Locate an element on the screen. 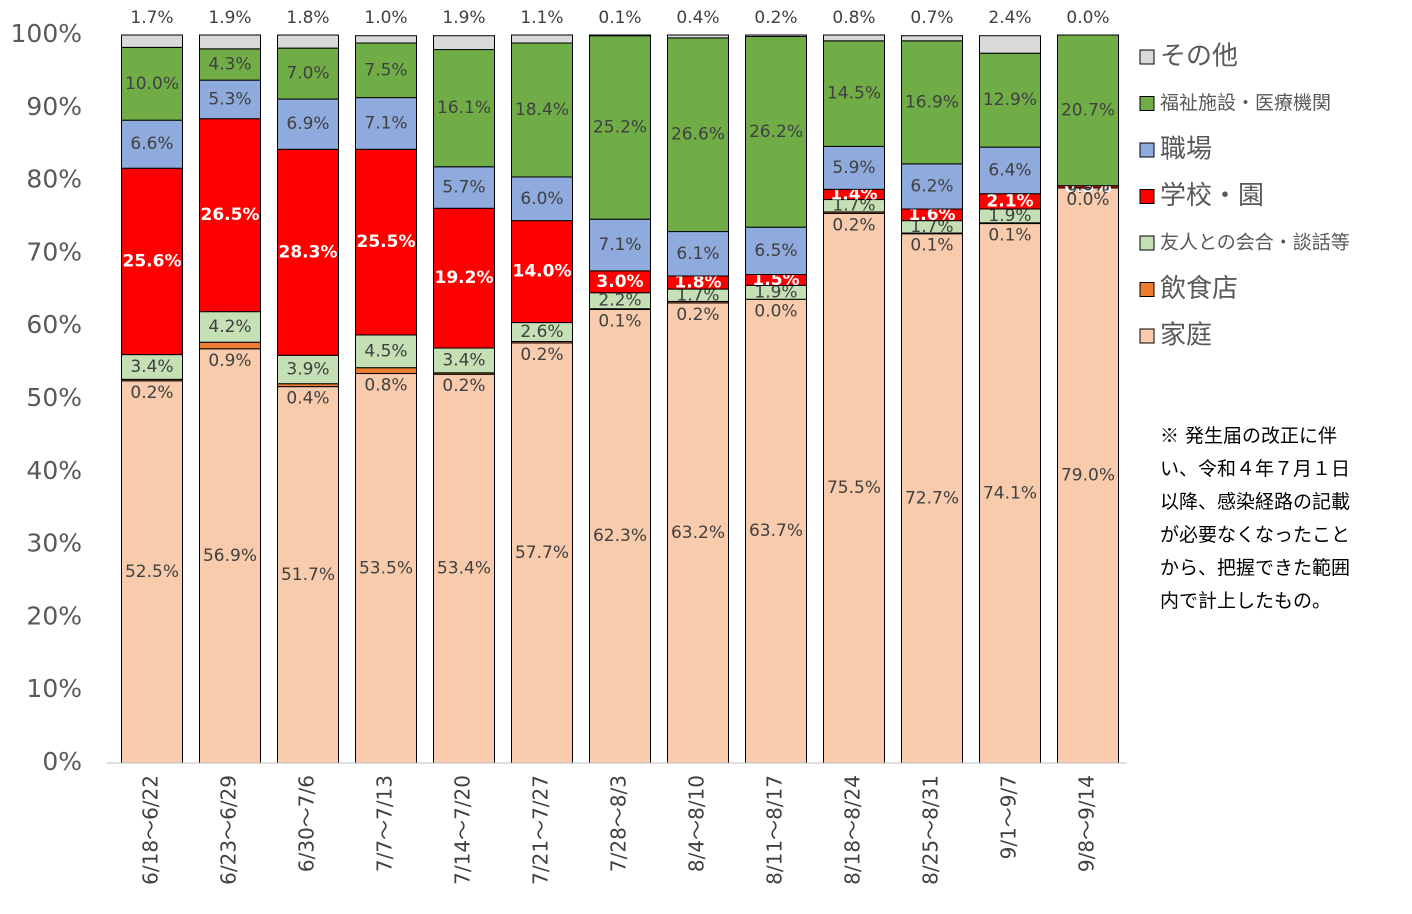 The width and height of the screenshot is (1412, 914). x-tick-label: 8/11～8/17 is located at coordinates (775, 830).